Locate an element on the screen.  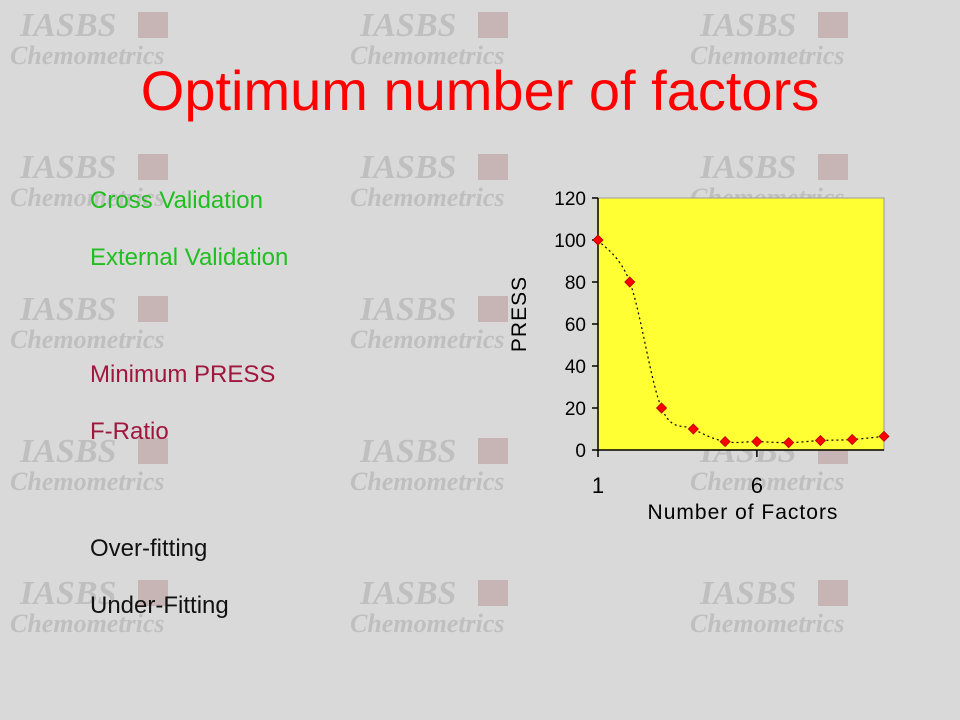
y-tick-label: 60 is located at coordinates (575, 325).